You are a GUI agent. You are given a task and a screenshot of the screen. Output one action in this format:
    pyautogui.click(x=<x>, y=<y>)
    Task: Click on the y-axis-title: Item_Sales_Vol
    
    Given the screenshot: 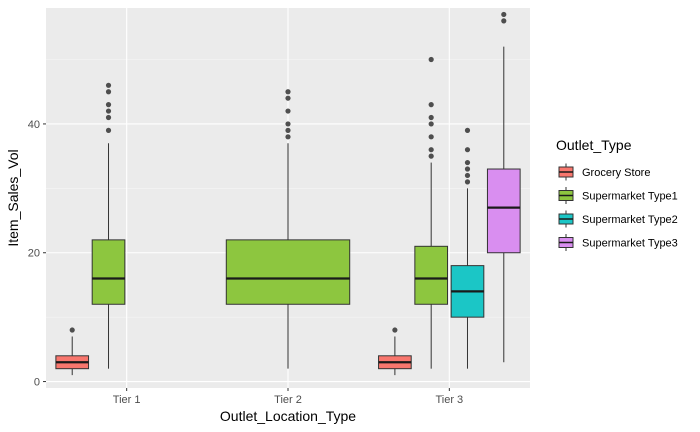 What is the action you would take?
    pyautogui.click(x=13, y=197)
    